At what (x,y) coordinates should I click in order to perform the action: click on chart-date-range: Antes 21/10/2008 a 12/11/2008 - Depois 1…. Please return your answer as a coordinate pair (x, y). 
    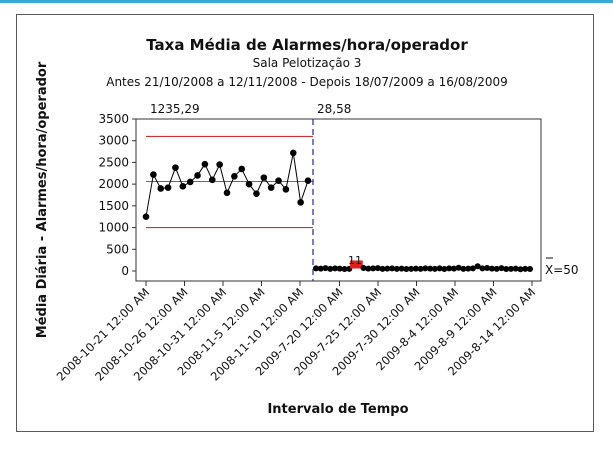
    Looking at the image, I should click on (307, 82).